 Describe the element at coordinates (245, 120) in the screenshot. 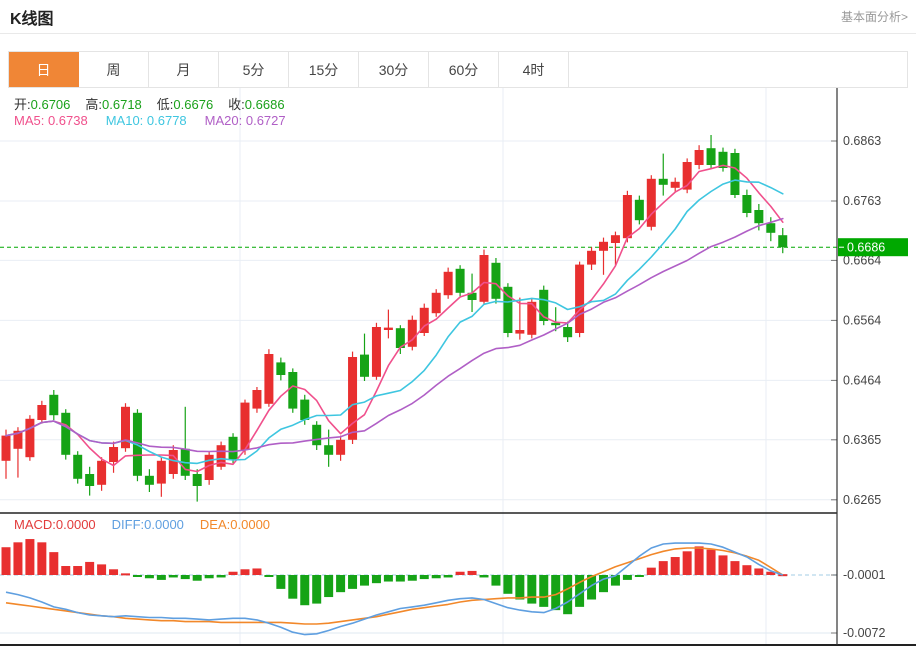

I see `ma-legend-item-2: MA20: 0.6727` at that location.